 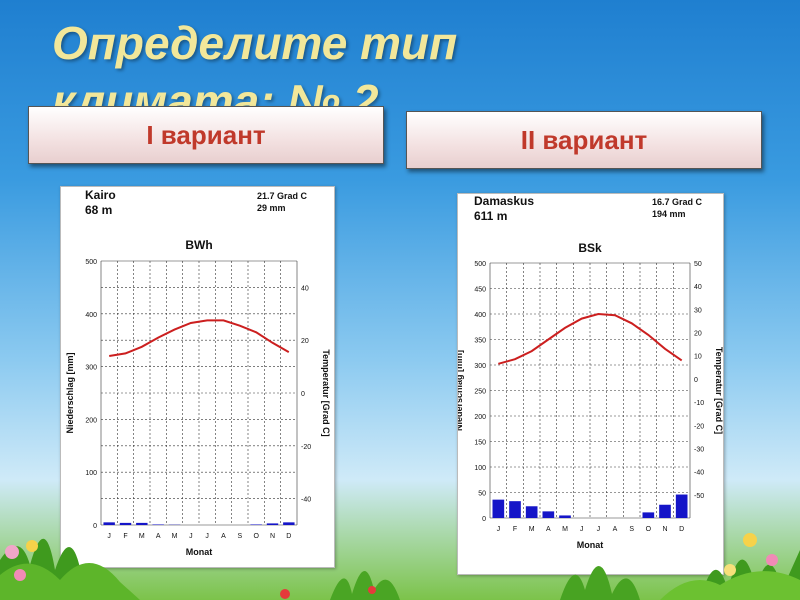 I want to click on station-name: Damaskus, so click(x=504, y=201).